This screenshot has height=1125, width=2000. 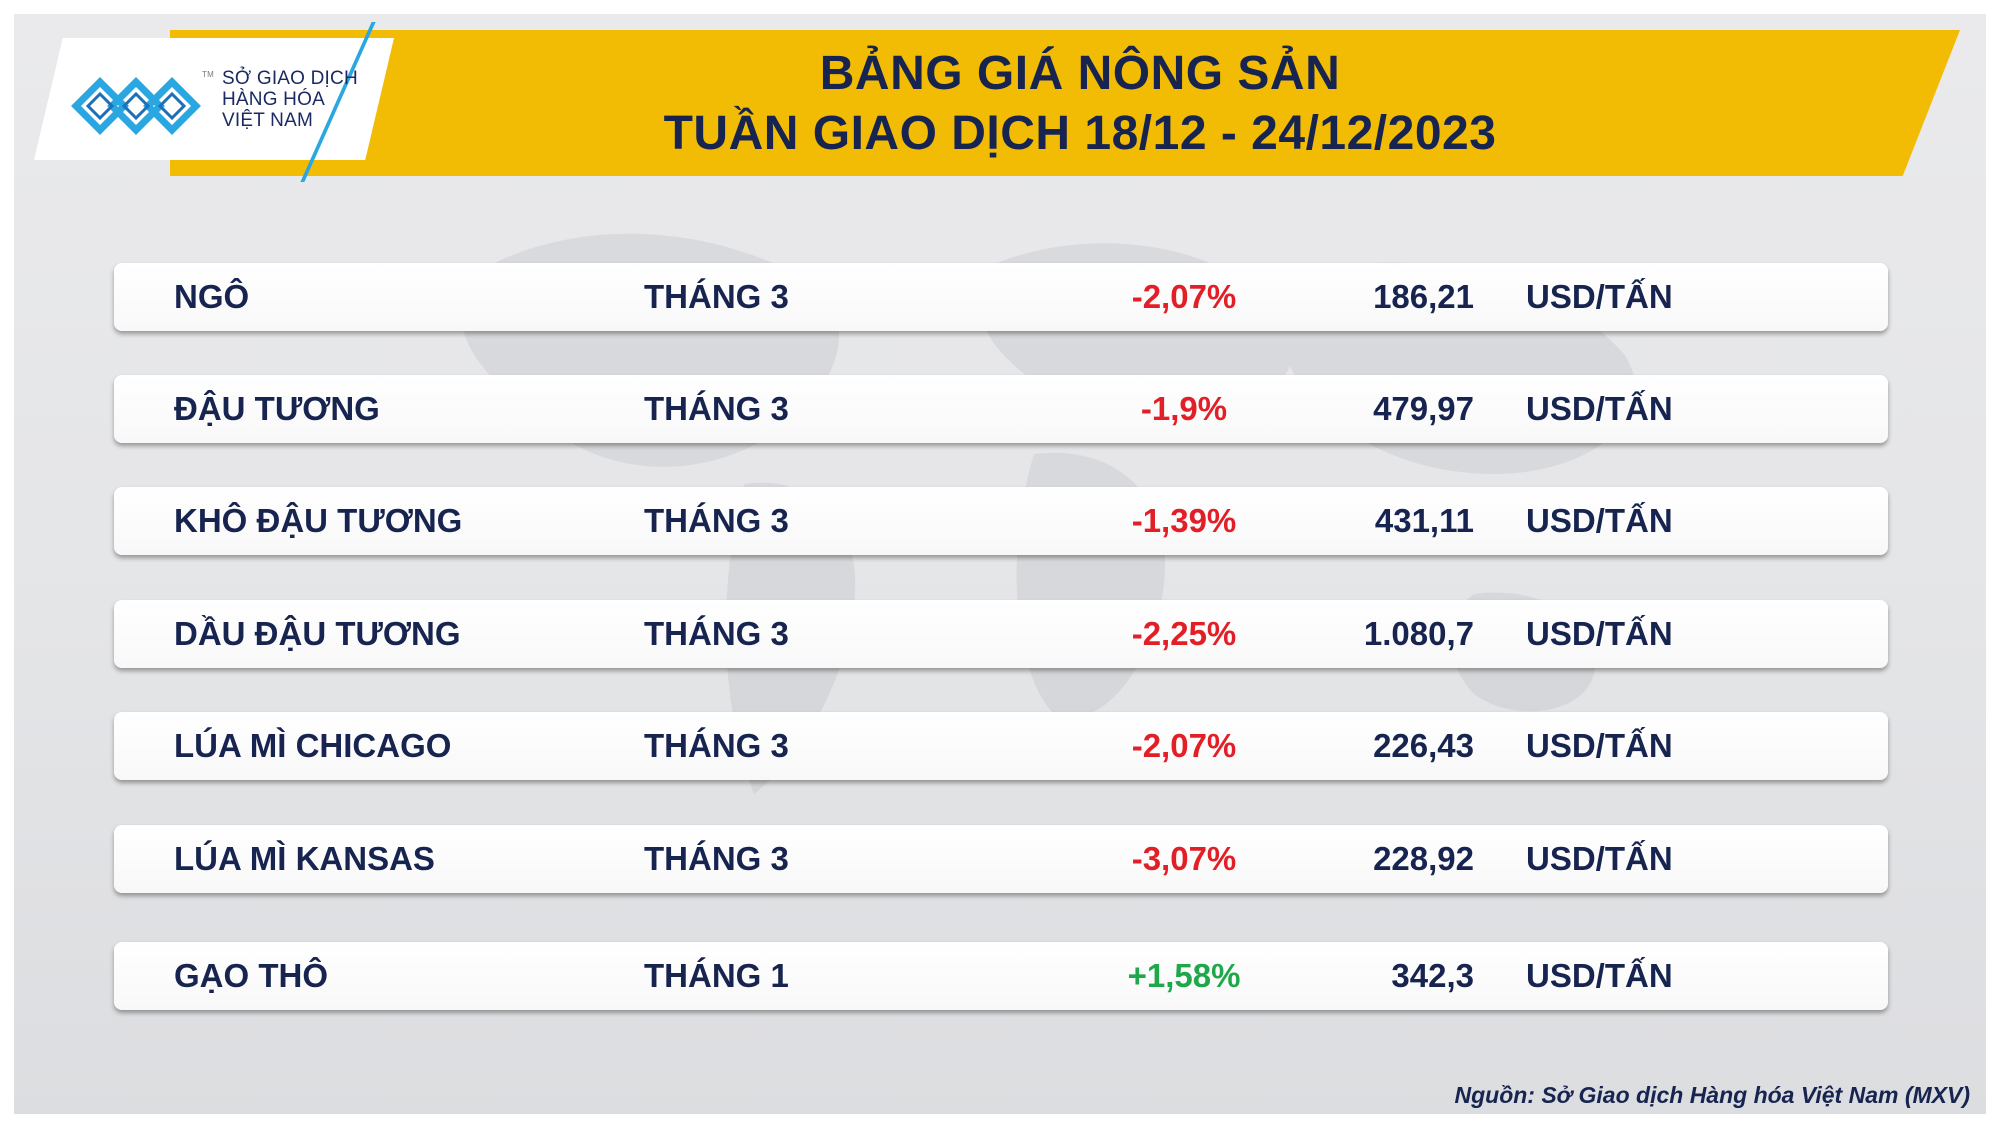 What do you see at coordinates (1001, 297) in the screenshot?
I see `table-row: NGÔ THÁNG 3 -2,07% 186,21 USD/TẤN` at bounding box center [1001, 297].